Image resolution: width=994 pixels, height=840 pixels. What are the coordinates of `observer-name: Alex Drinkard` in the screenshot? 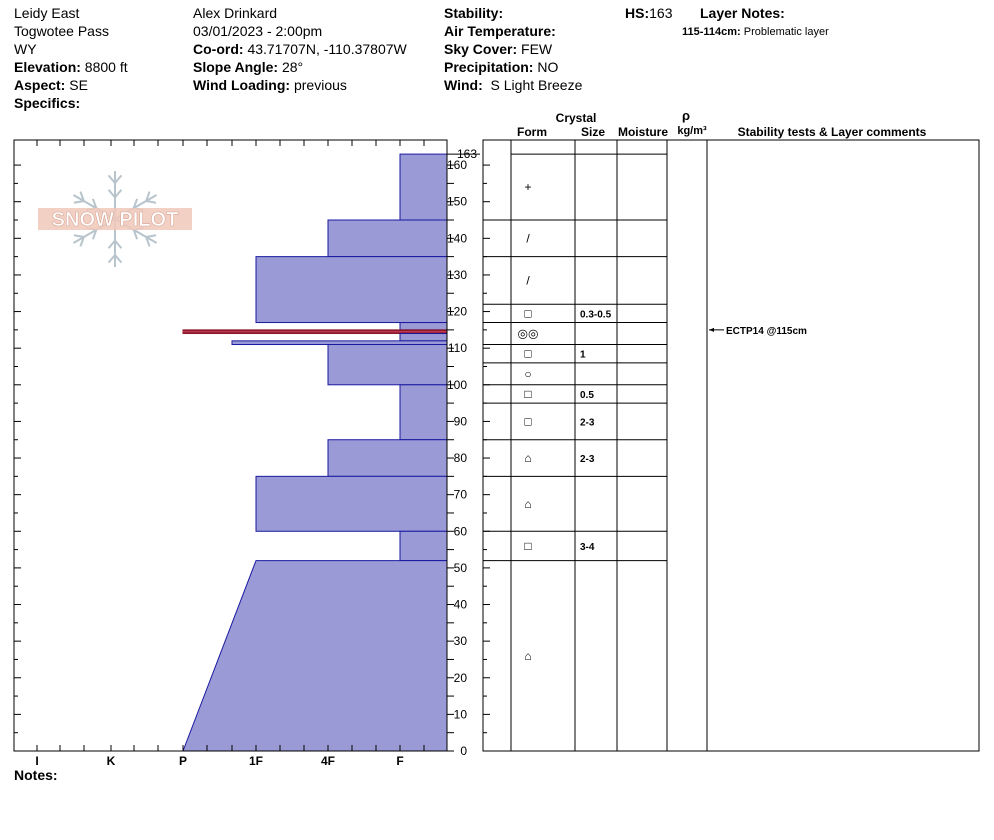 It's located at (235, 13).